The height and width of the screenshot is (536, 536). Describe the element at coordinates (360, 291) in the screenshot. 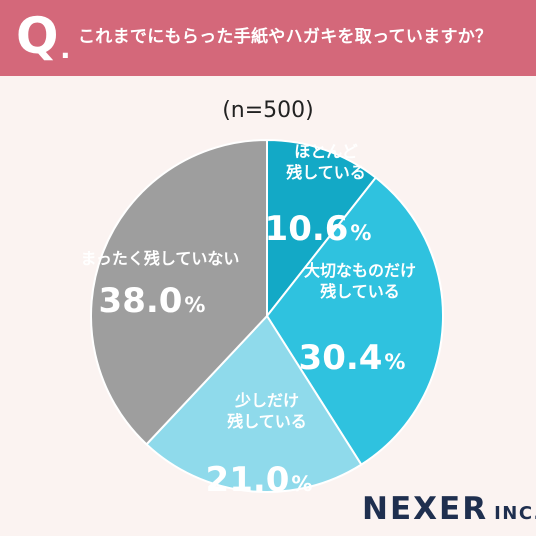

I see `slice-label-2: 残している` at that location.